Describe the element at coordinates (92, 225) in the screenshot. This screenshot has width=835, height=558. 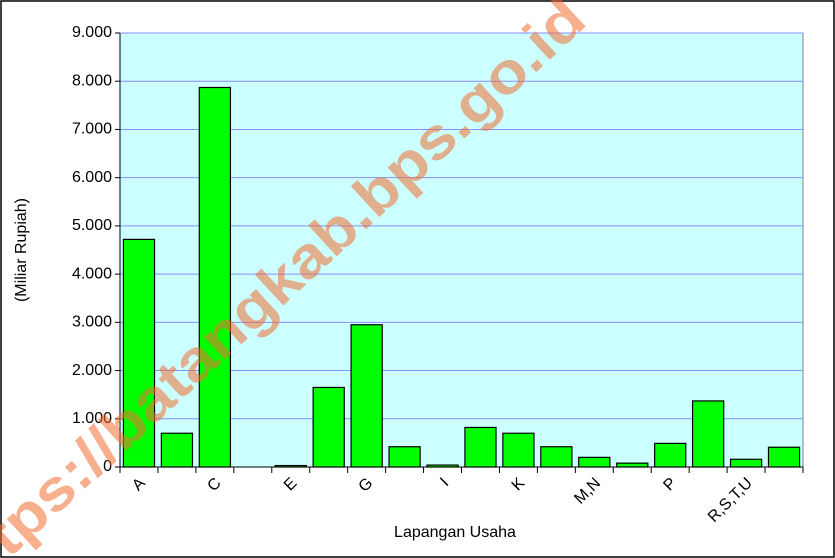
I see `y-tick-label: 5.000` at that location.